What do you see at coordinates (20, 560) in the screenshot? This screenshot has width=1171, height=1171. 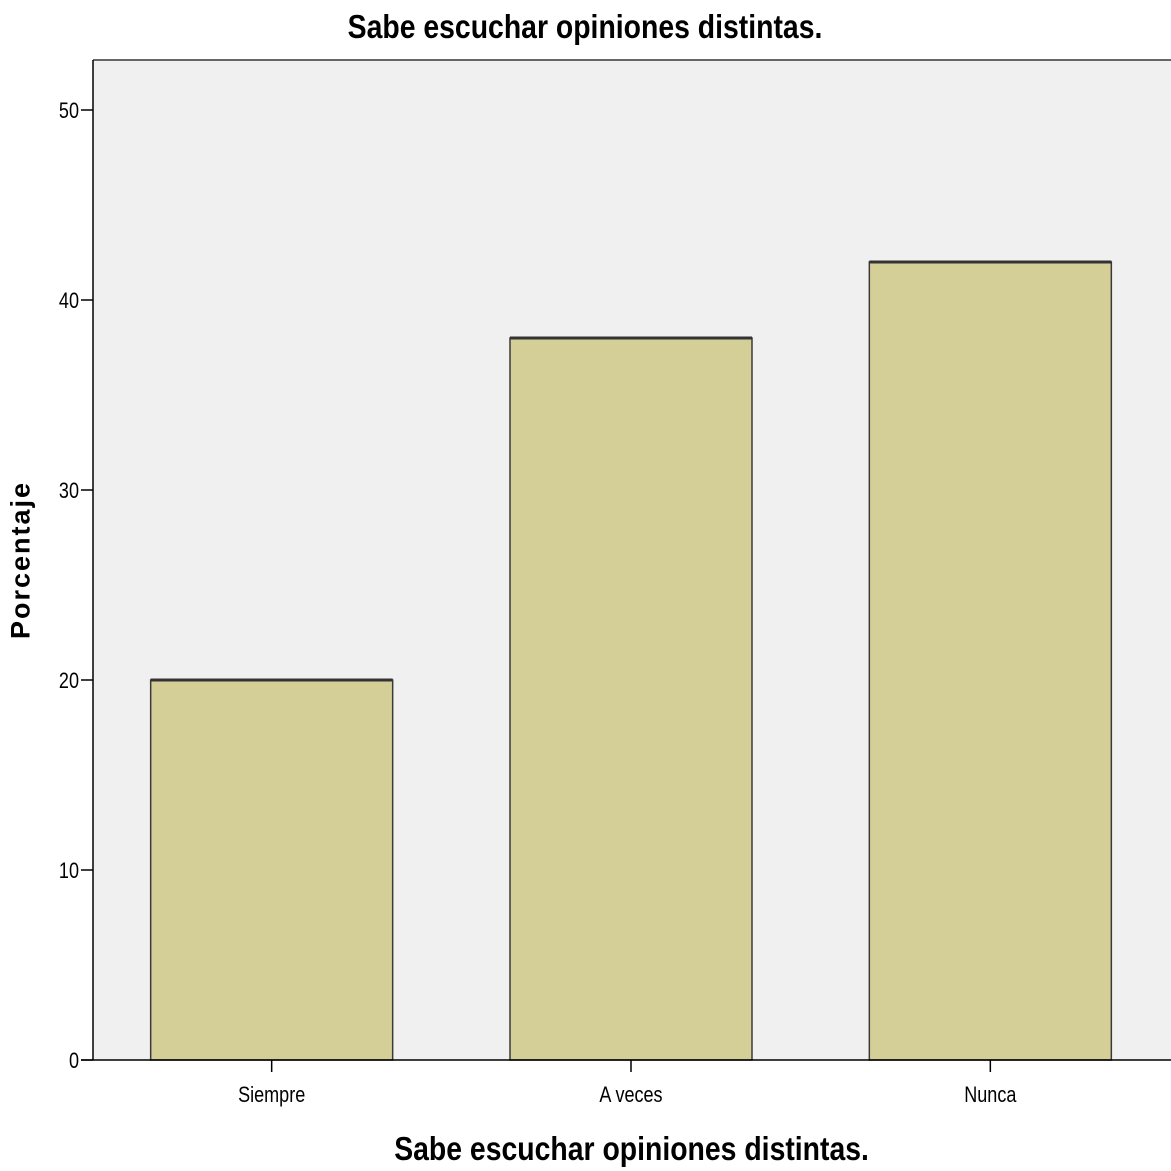 I see `y-axis-title: Porcentaje` at bounding box center [20, 560].